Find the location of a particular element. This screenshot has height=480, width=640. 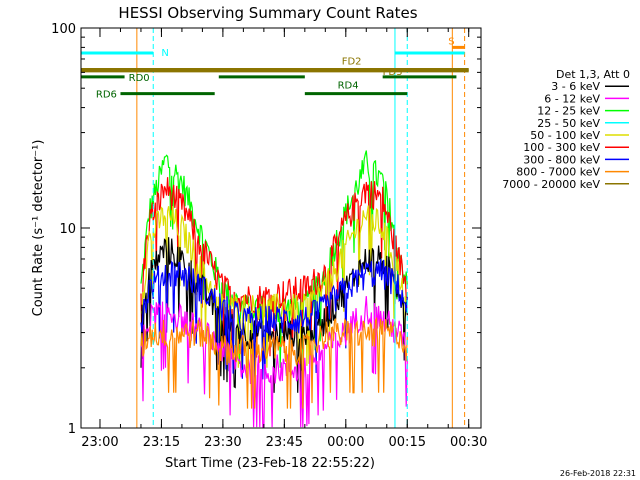

legend-label: 7000 - 20000 keV is located at coordinates (551, 184).